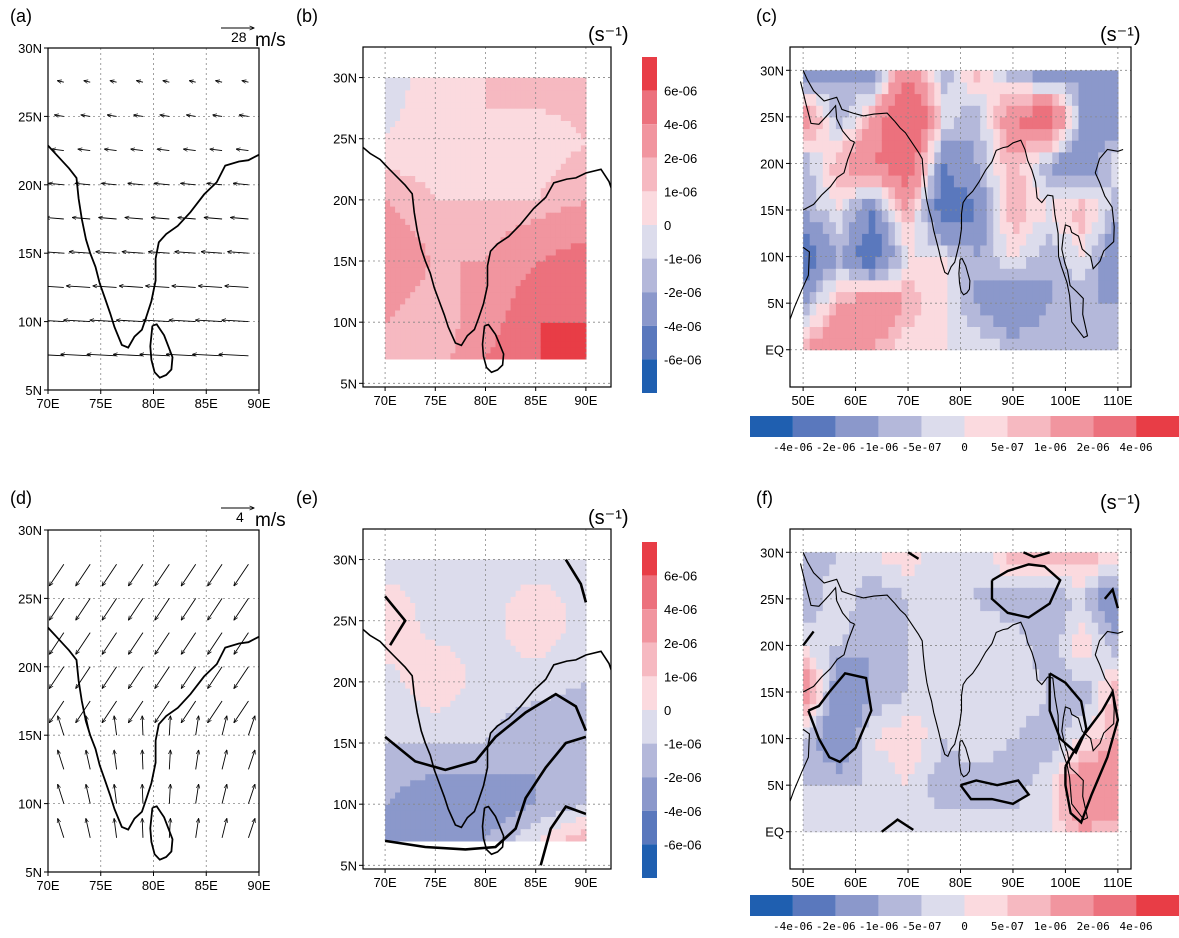 The width and height of the screenshot is (1179, 938). Describe the element at coordinates (486, 732) in the screenshot. I see `e-significance-contour` at that location.